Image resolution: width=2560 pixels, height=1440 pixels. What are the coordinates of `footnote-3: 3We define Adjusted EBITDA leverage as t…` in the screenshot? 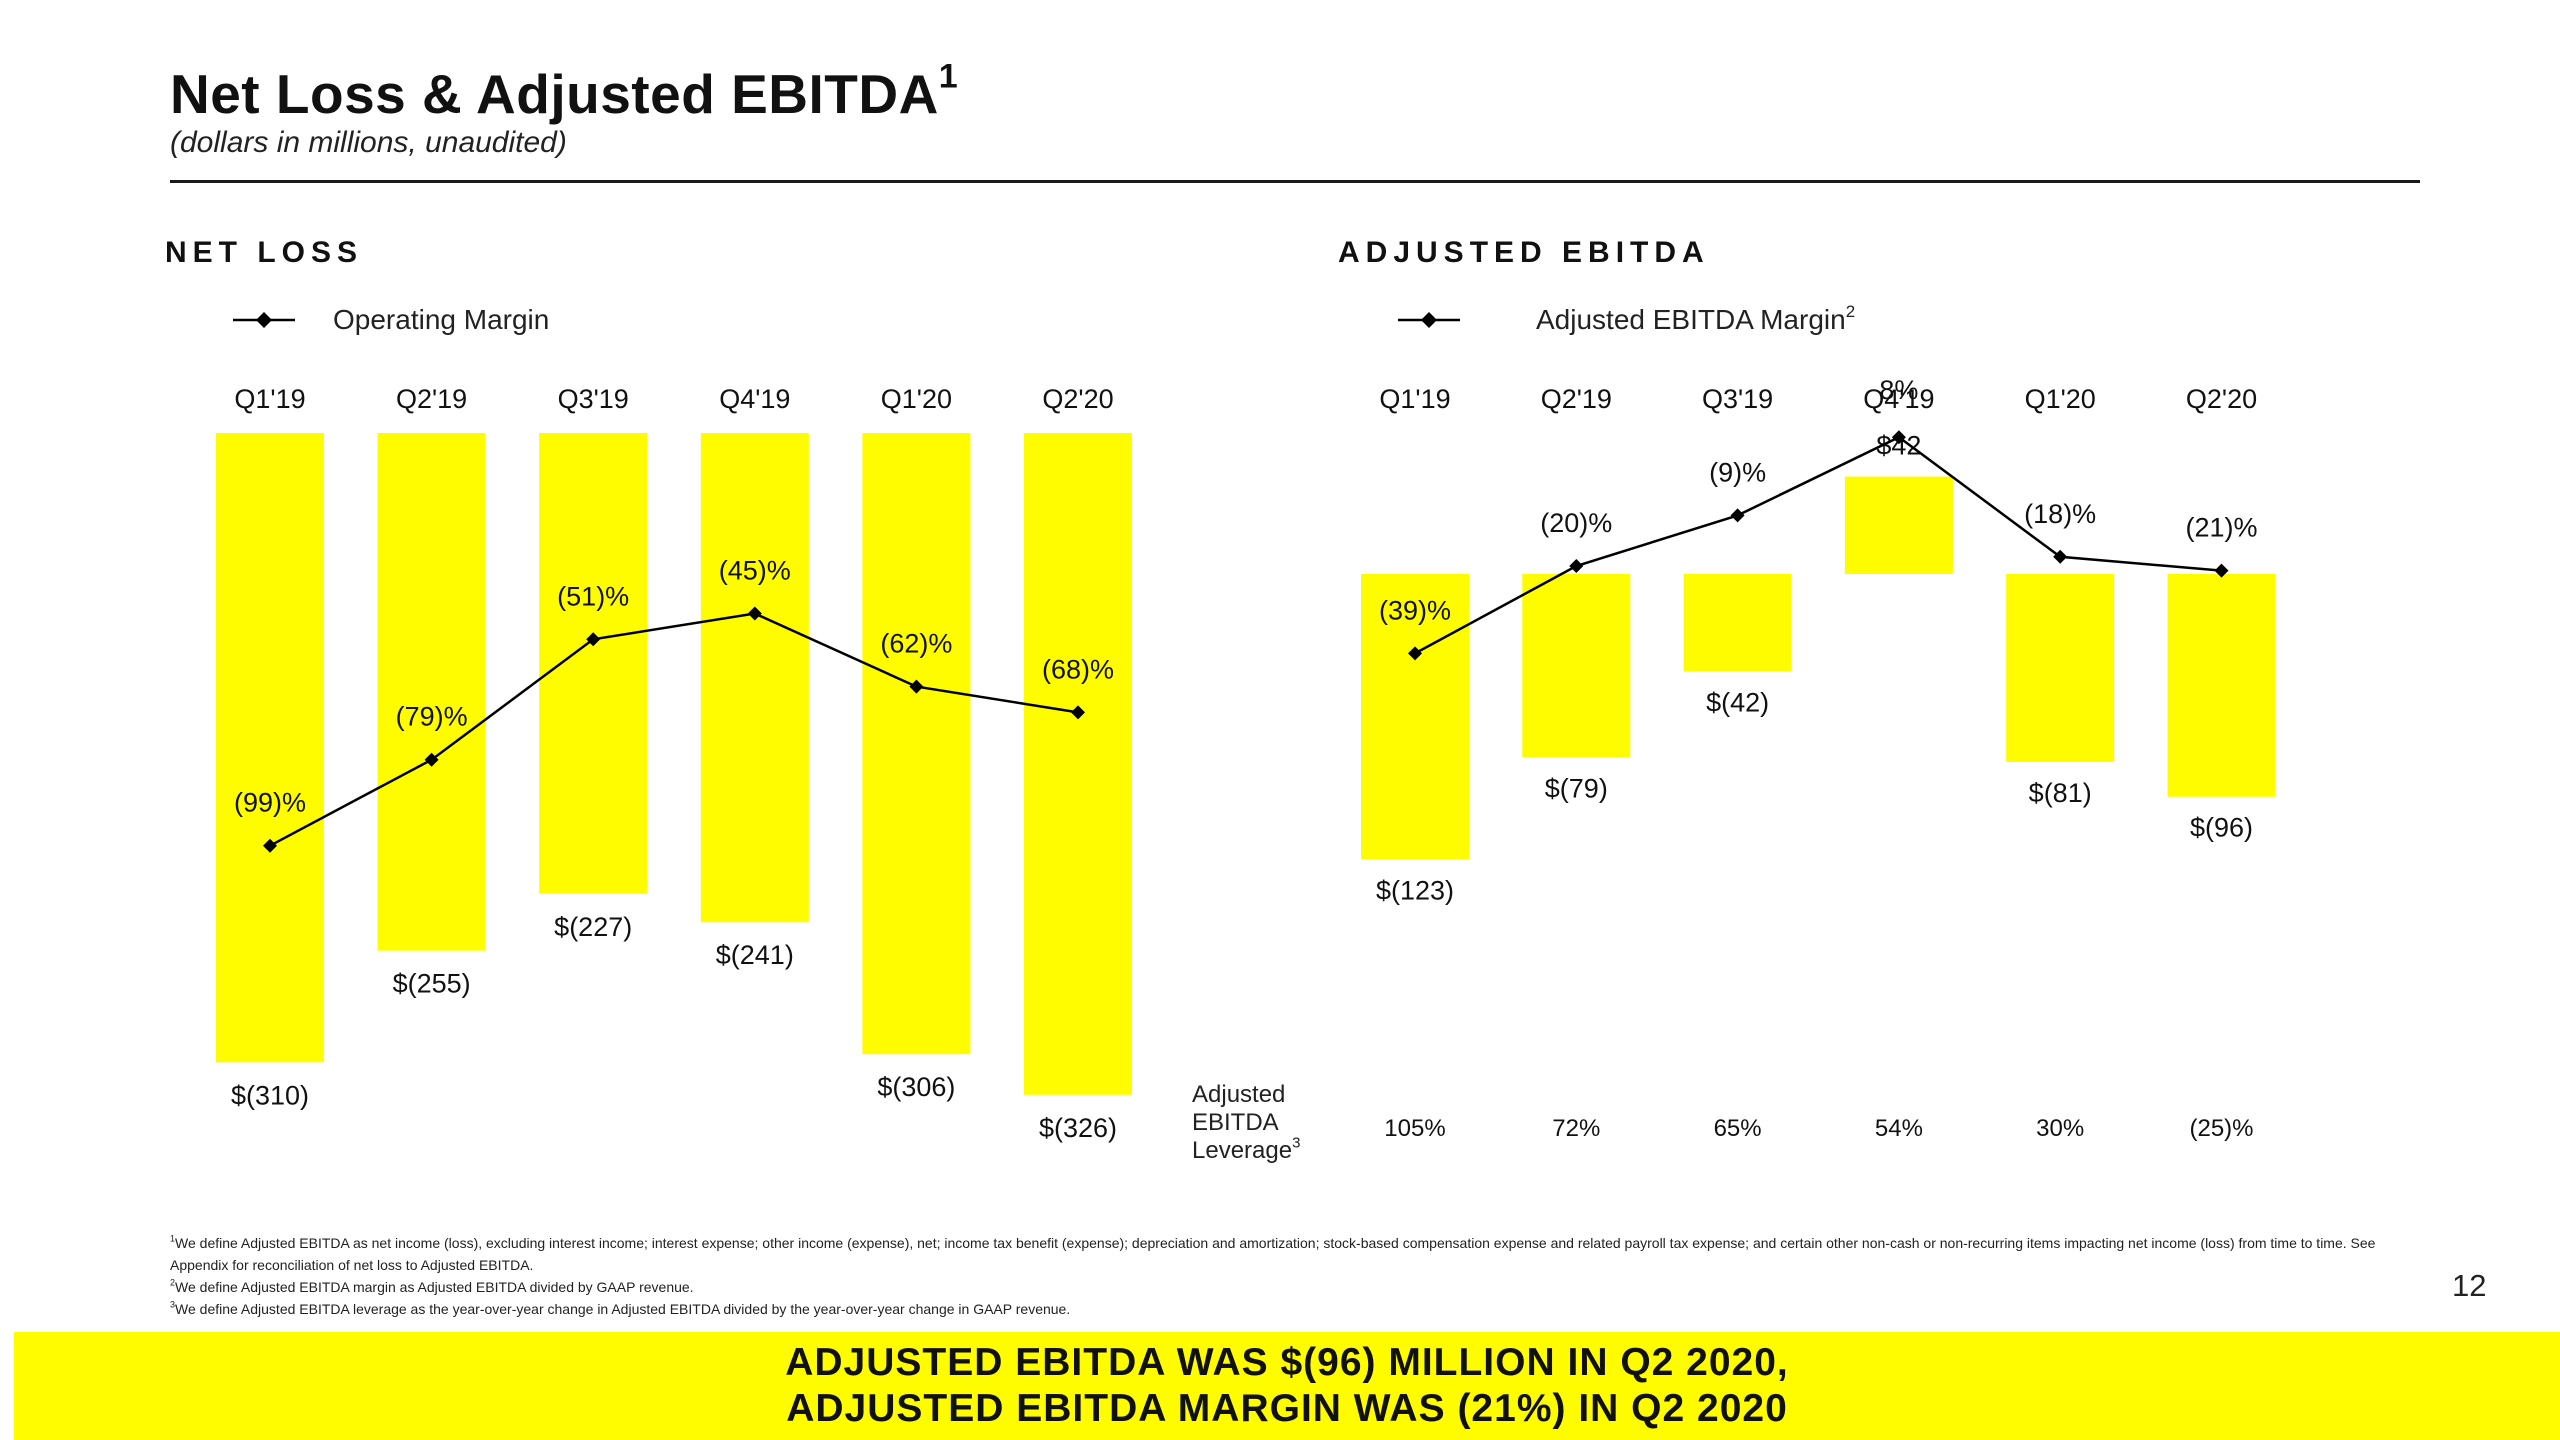 It's located at (620, 1308).